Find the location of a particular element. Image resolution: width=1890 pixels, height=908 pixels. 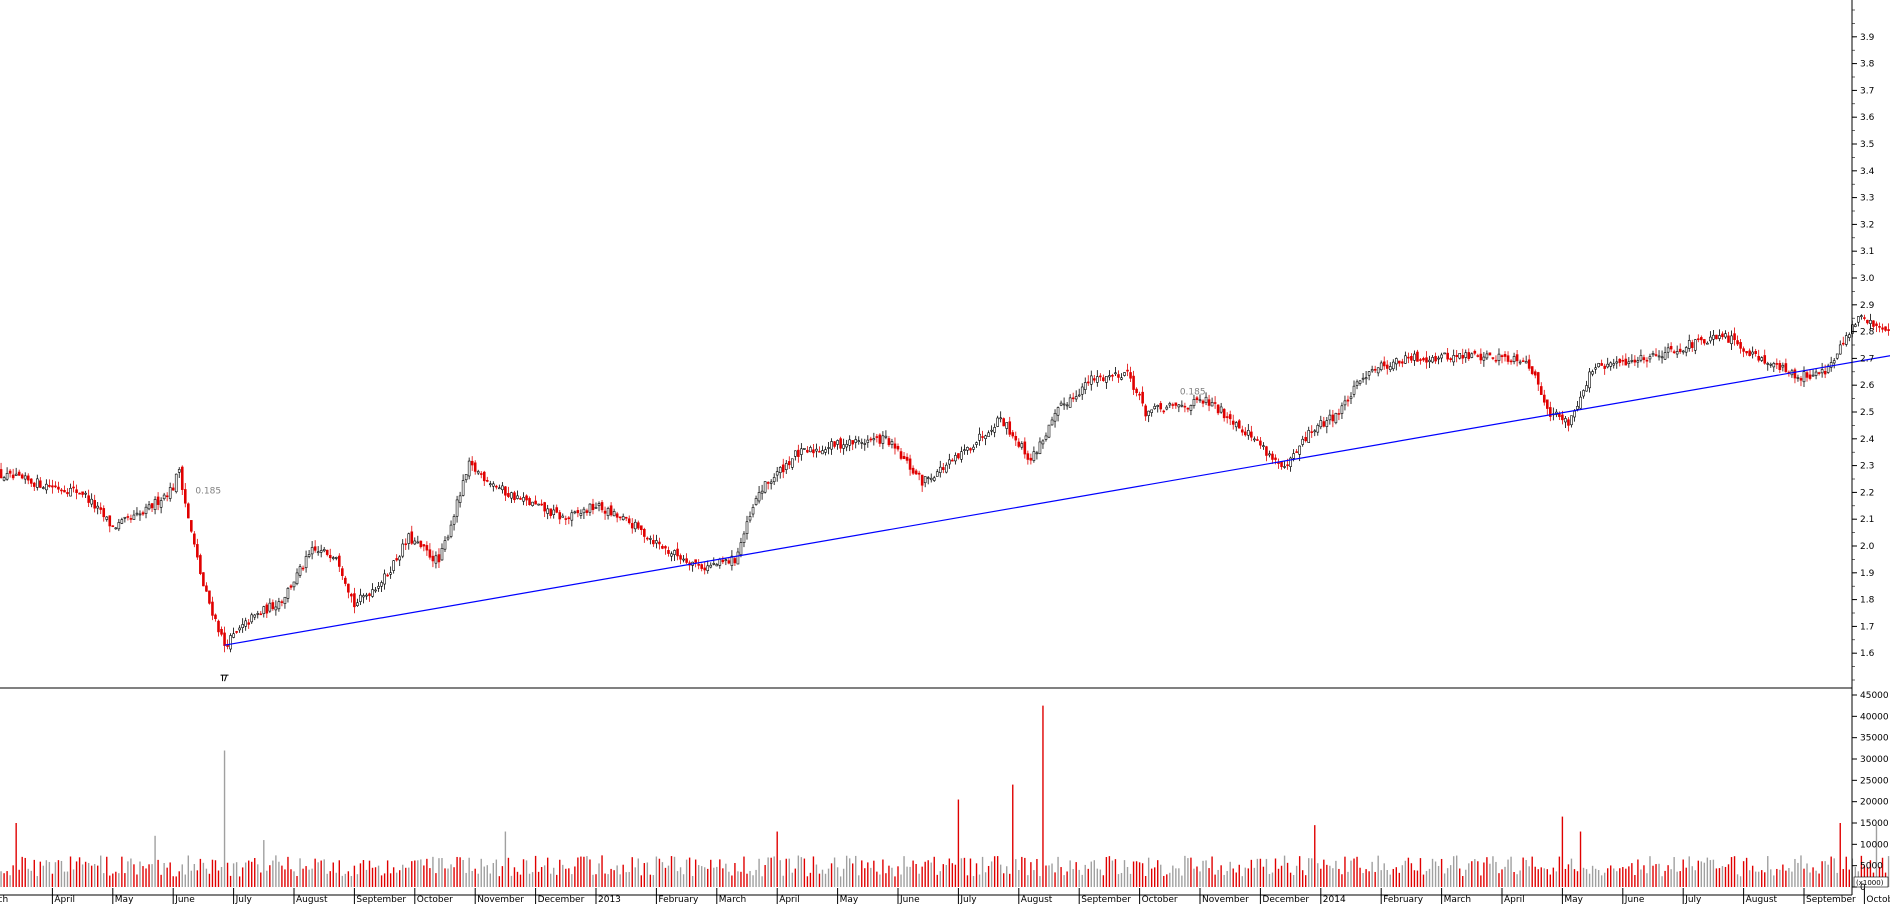

price-tick-label: 2.6 is located at coordinates (1867, 386).